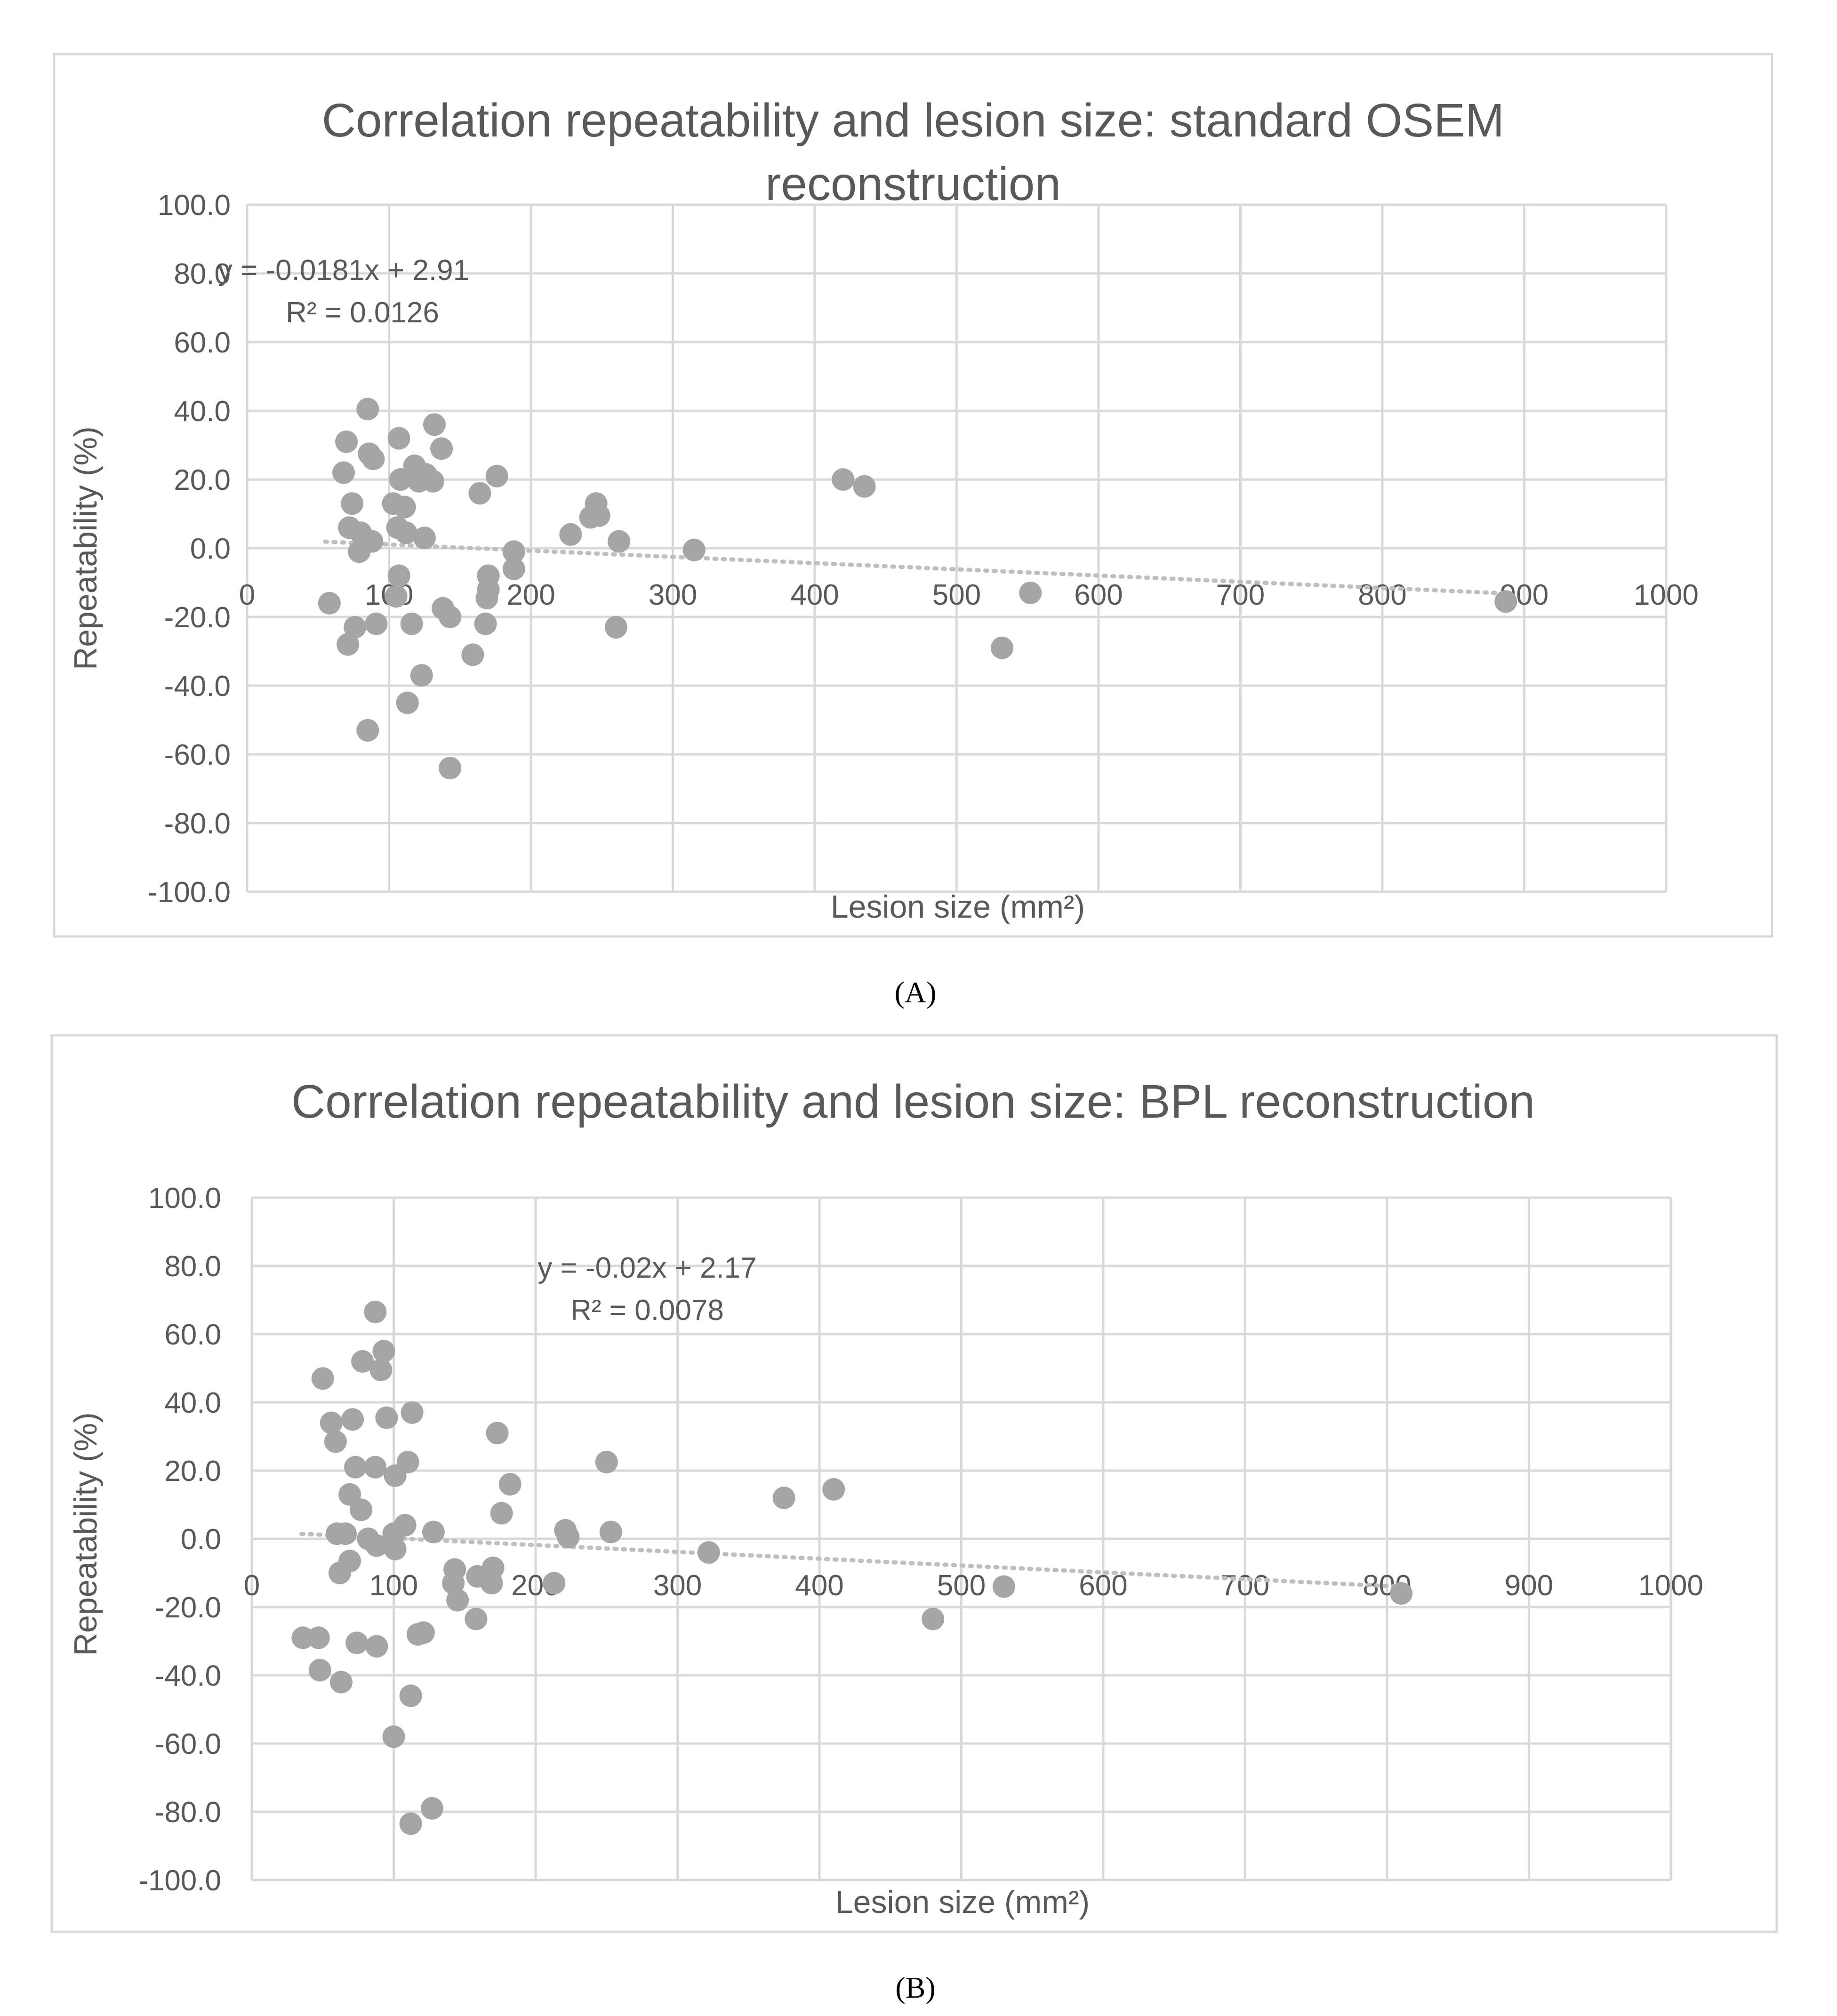 The image size is (1837, 2016). Describe the element at coordinates (188, 1676) in the screenshot. I see `y-tick-label: -40.0` at that location.